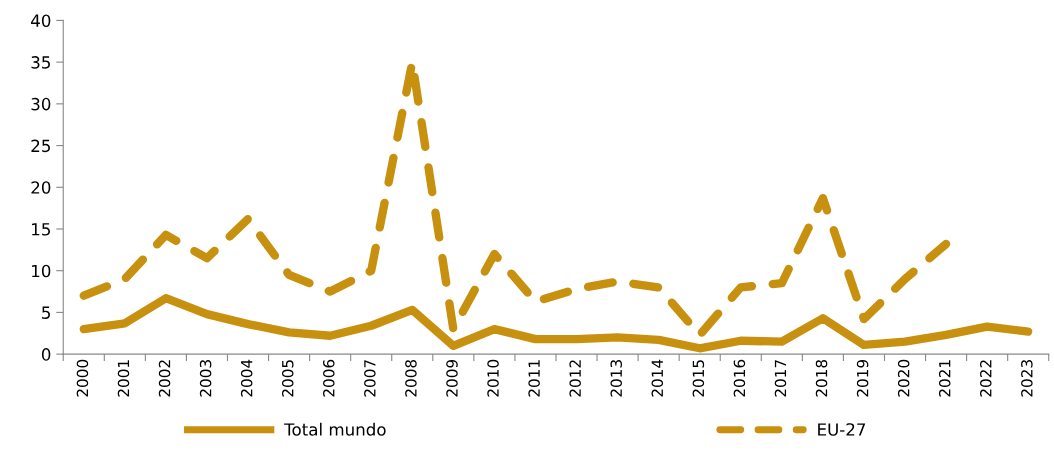 This screenshot has height=454, width=1054. Describe the element at coordinates (534, 378) in the screenshot. I see `x-tick-label: 2011` at that location.